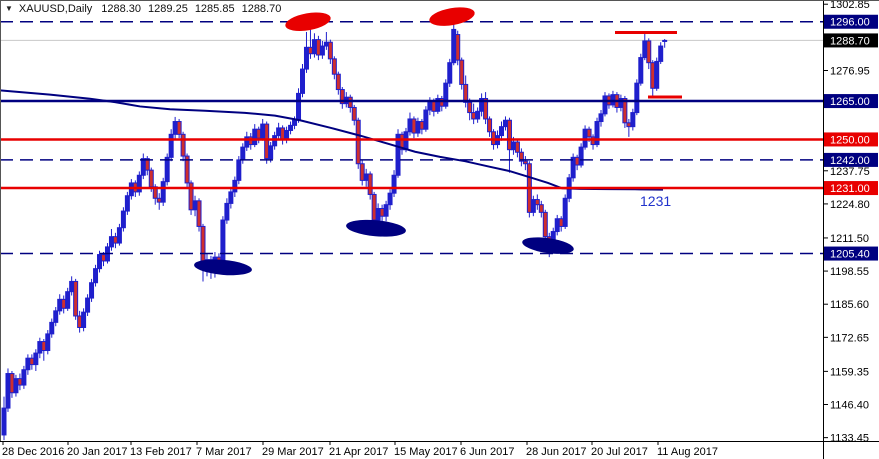  What do you see at coordinates (850, 23) in the screenshot?
I see `price-badge-label: 1296.00` at bounding box center [850, 23].